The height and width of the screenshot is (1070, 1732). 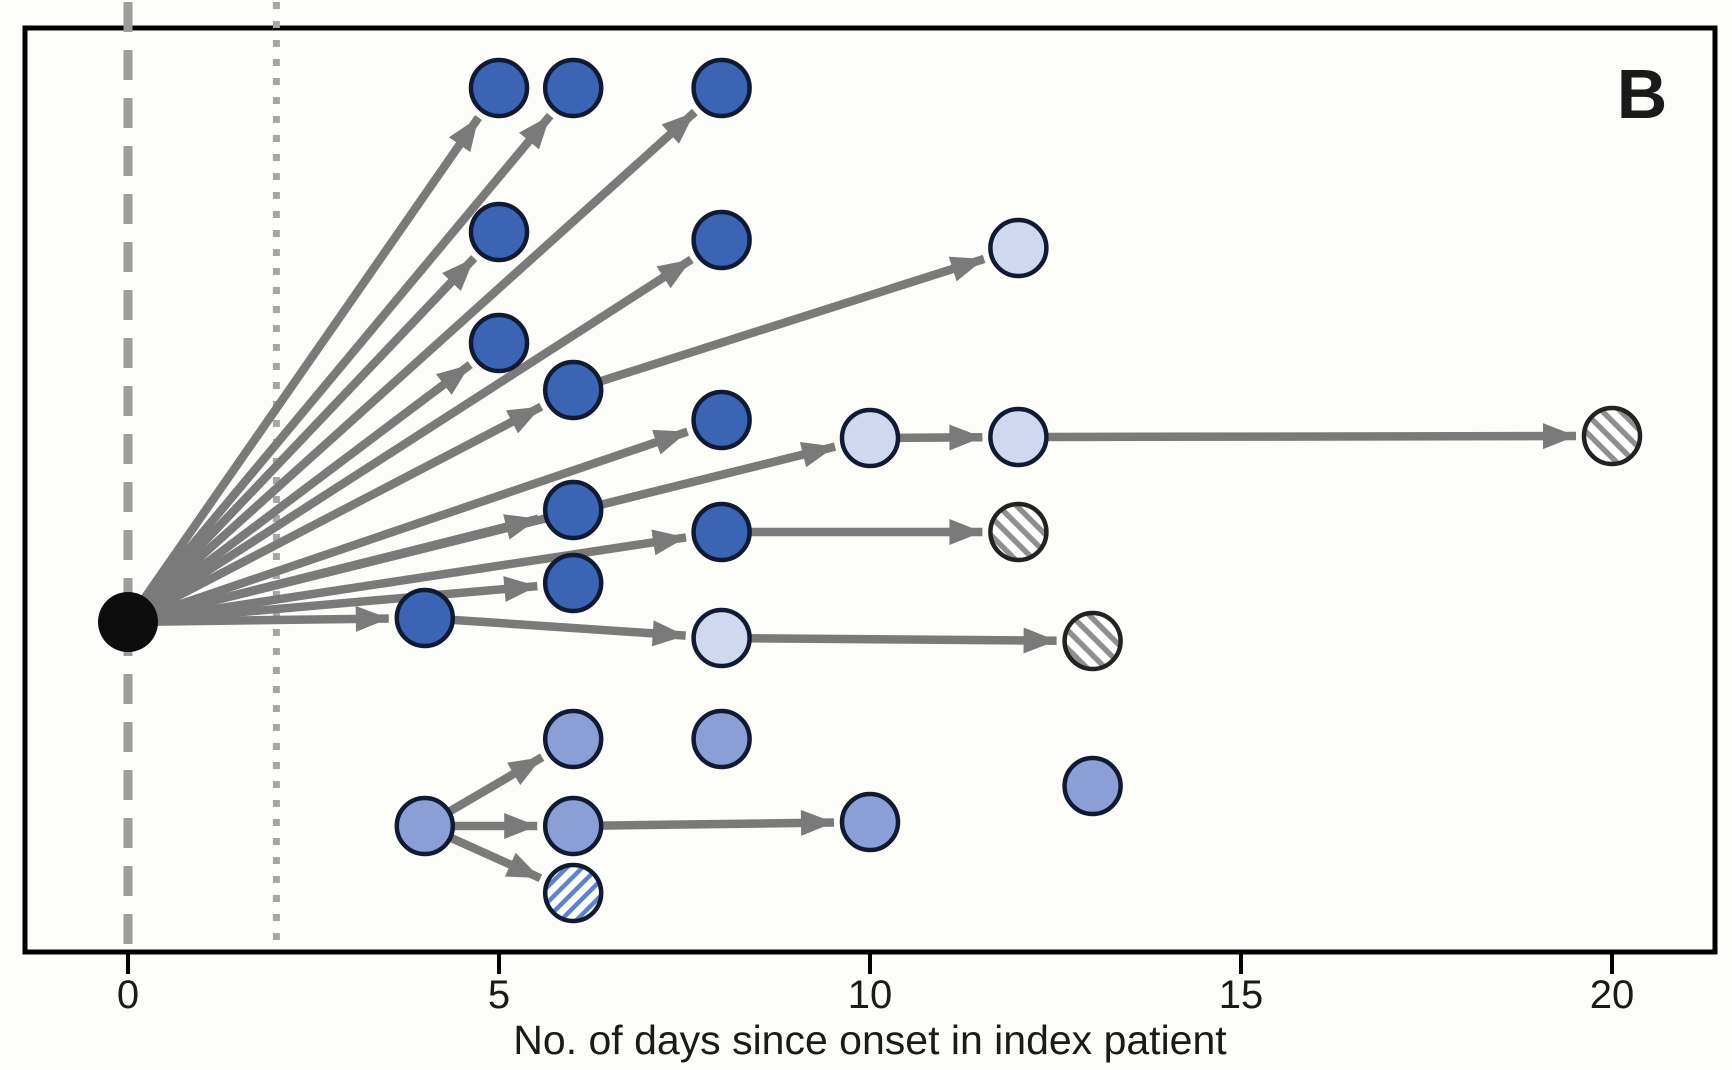 I want to click on case-node-H1, so click(x=1612, y=436).